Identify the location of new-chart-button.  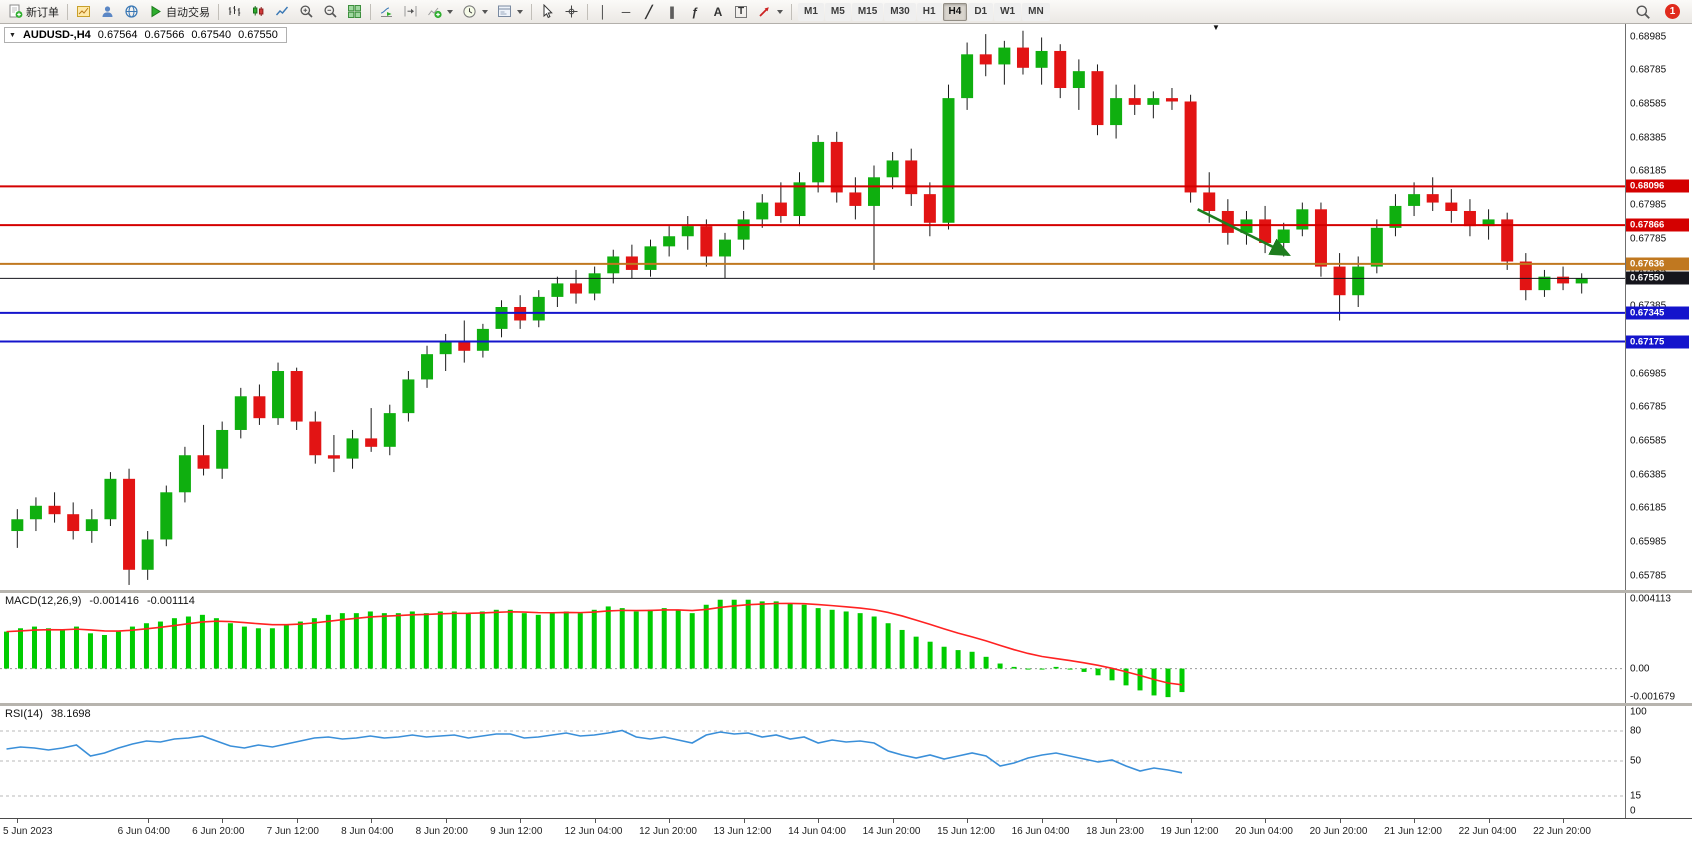
(83, 12).